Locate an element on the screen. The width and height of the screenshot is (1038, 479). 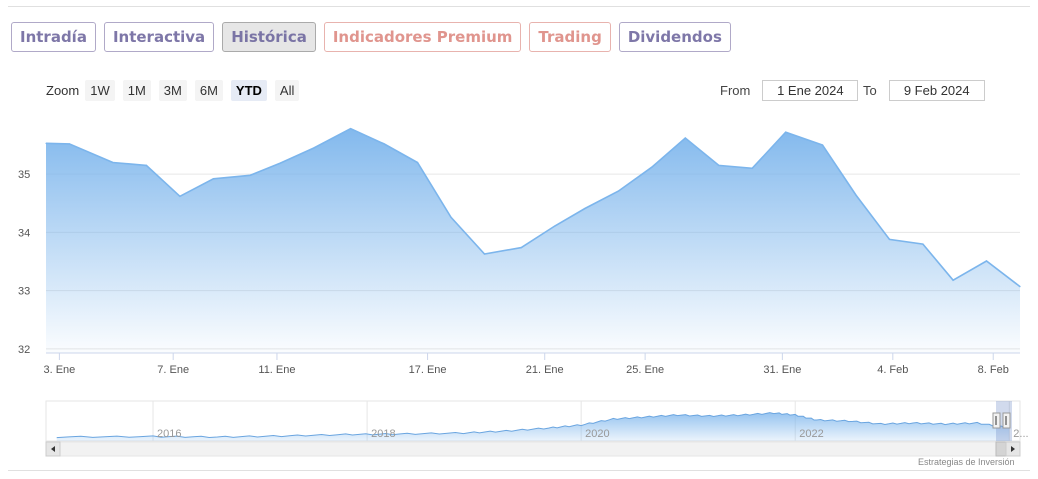
scrollbar-track is located at coordinates (533, 449).